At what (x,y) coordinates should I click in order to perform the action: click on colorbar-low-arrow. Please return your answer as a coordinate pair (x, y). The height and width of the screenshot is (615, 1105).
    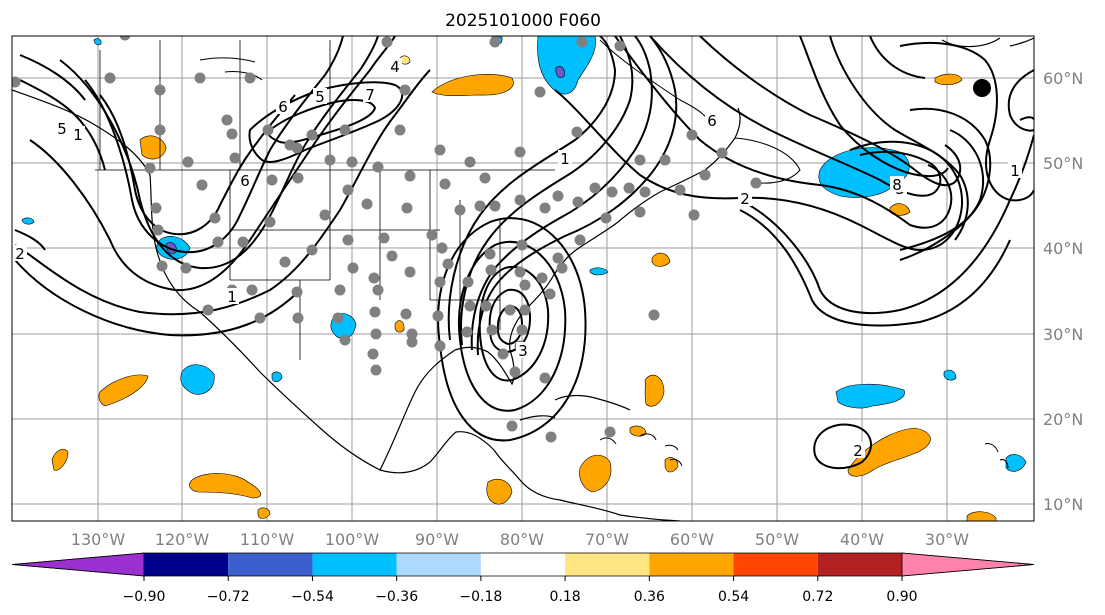
    Looking at the image, I should click on (78, 564).